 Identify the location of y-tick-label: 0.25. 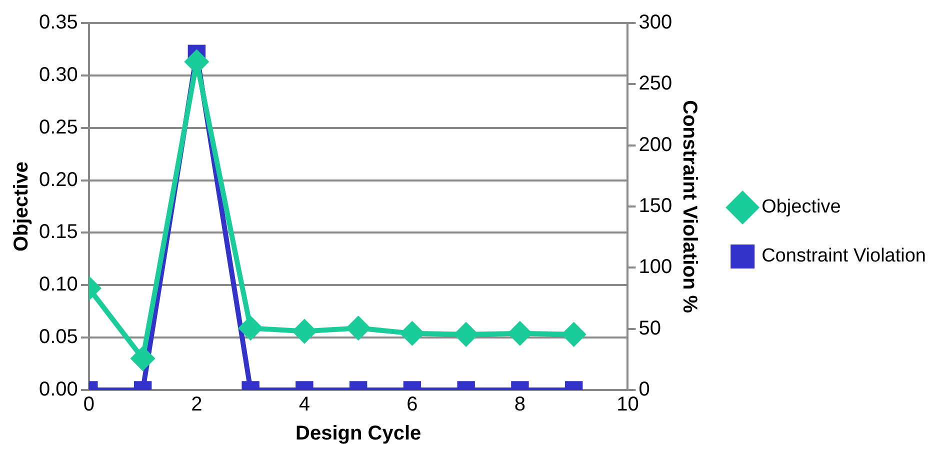
(58, 127).